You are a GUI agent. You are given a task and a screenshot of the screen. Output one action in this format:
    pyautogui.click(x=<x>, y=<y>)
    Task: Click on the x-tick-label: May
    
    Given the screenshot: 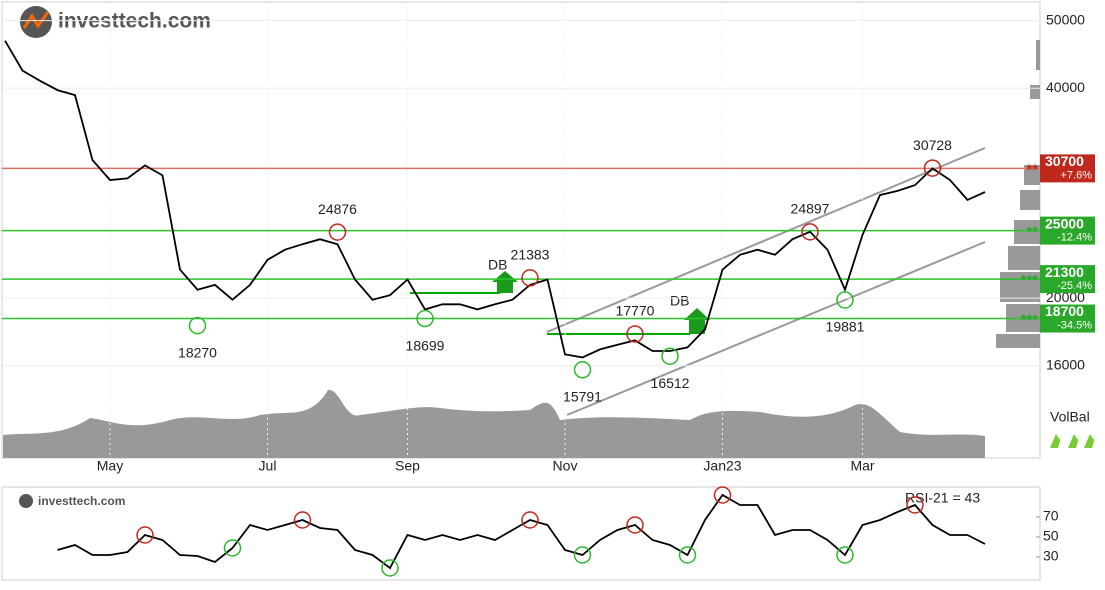 What is the action you would take?
    pyautogui.click(x=110, y=466)
    